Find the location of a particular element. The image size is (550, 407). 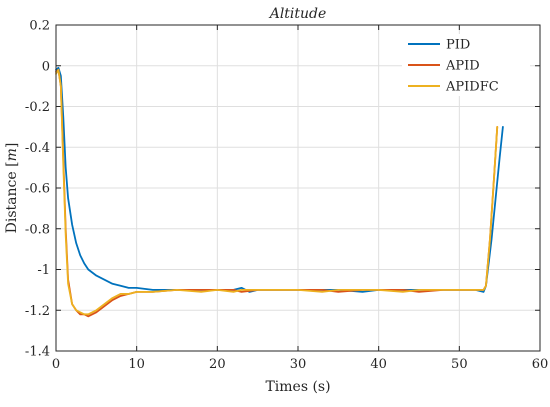

y-axis-label-text: Distance is located at coordinates (12, 200).